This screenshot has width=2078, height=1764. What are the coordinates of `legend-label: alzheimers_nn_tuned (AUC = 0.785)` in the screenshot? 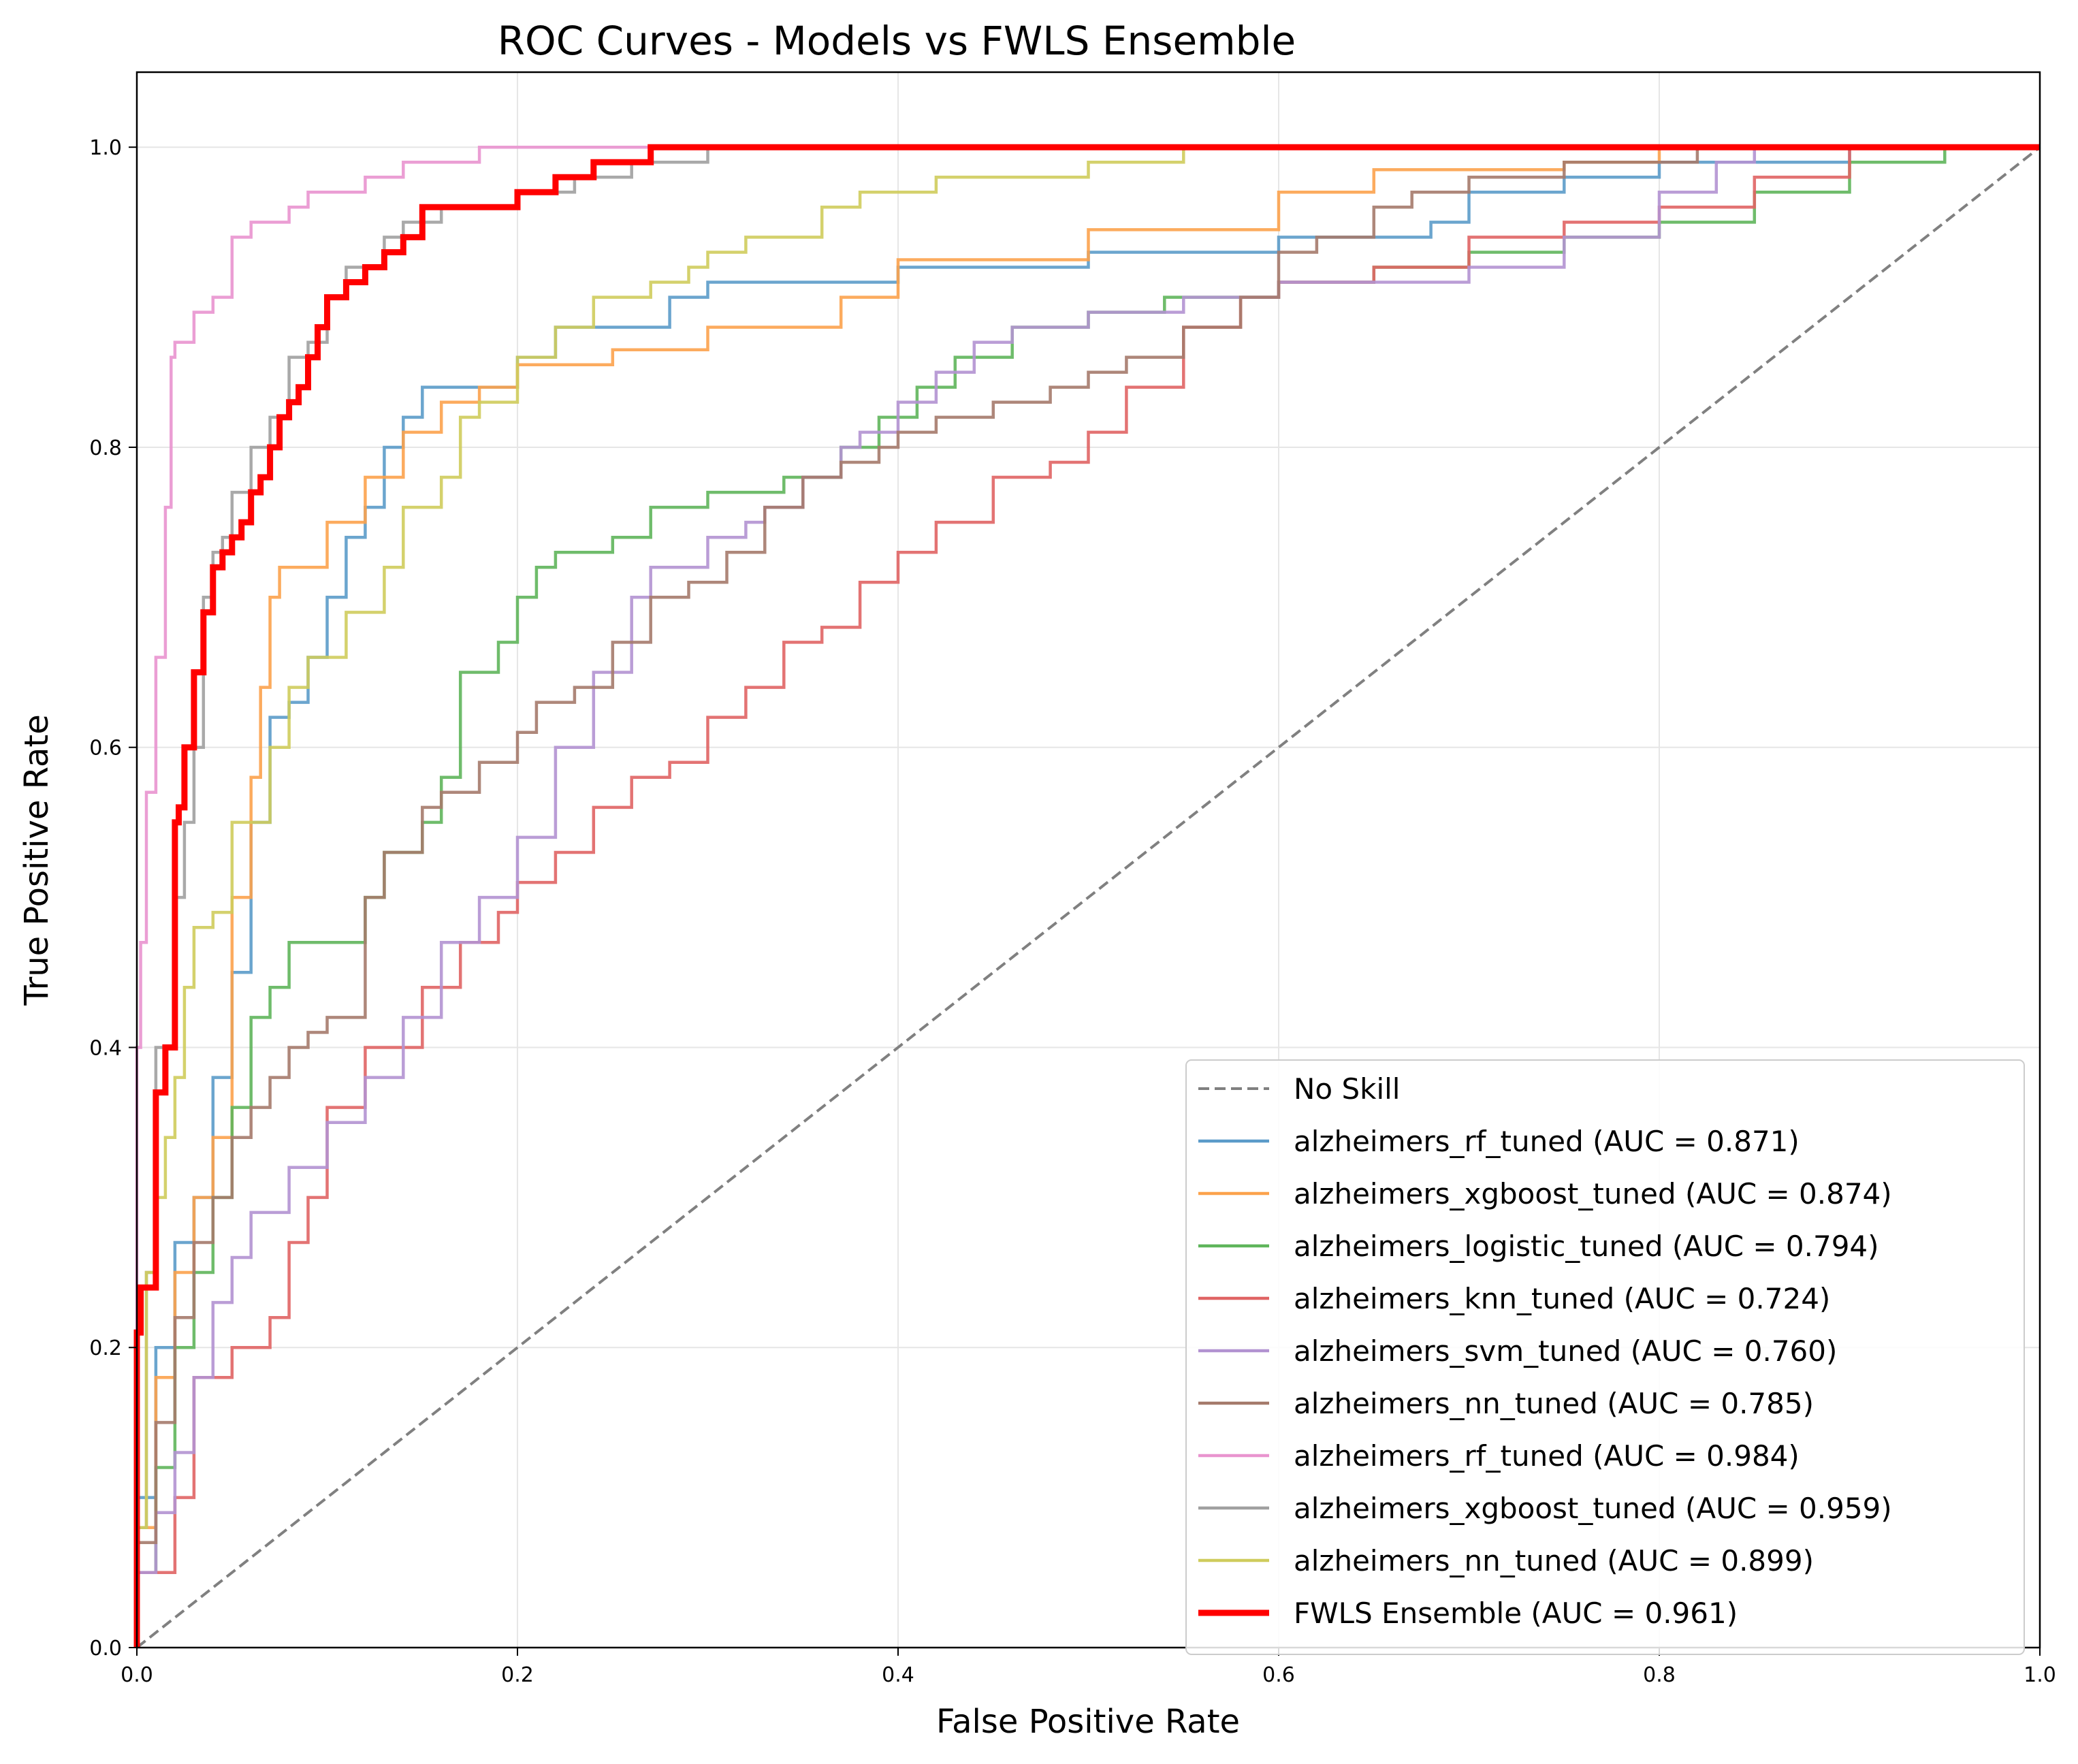 It's located at (1554, 1404).